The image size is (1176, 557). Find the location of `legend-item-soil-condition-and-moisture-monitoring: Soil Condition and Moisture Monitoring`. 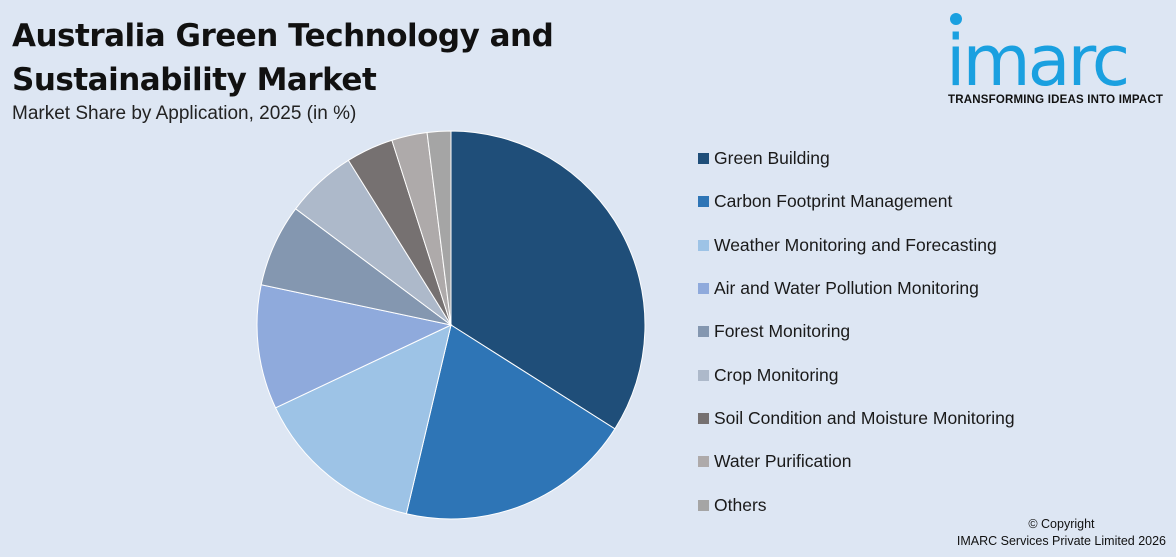

legend-item-soil-condition-and-moisture-monitoring: Soil Condition and Moisture Monitoring is located at coordinates (856, 418).